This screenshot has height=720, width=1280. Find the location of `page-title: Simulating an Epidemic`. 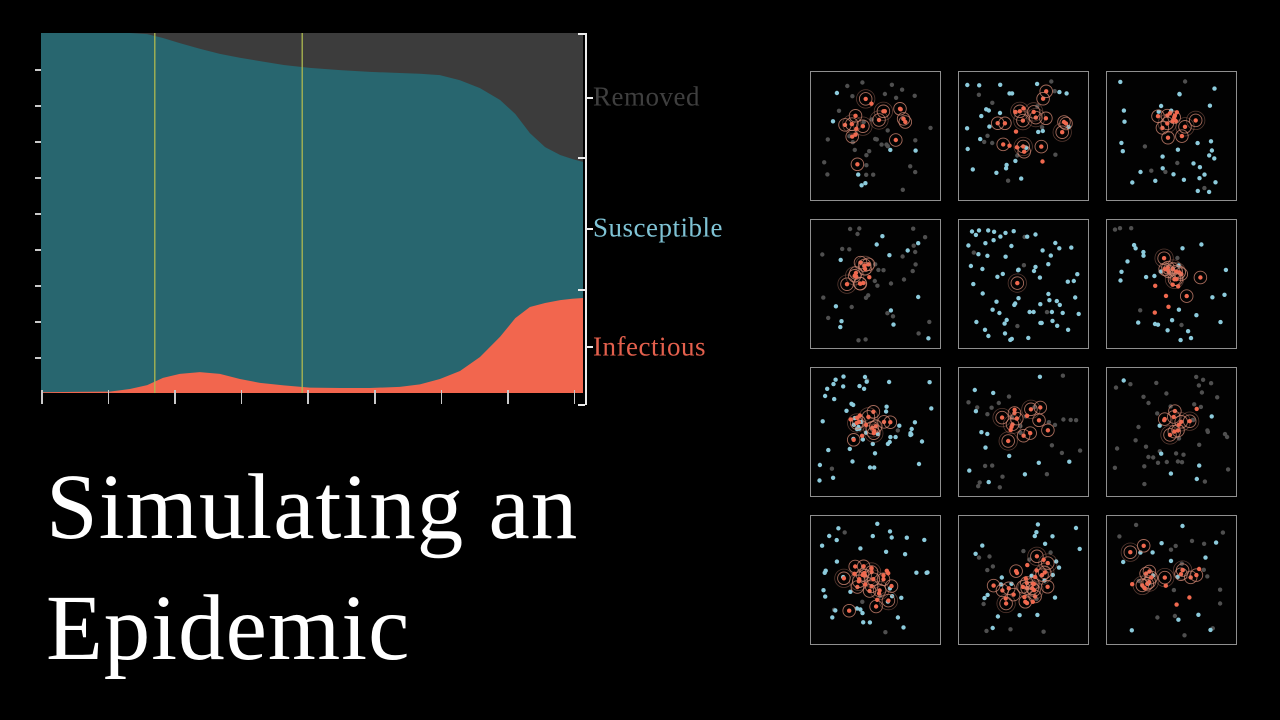

page-title: Simulating an Epidemic is located at coordinates (312, 569).